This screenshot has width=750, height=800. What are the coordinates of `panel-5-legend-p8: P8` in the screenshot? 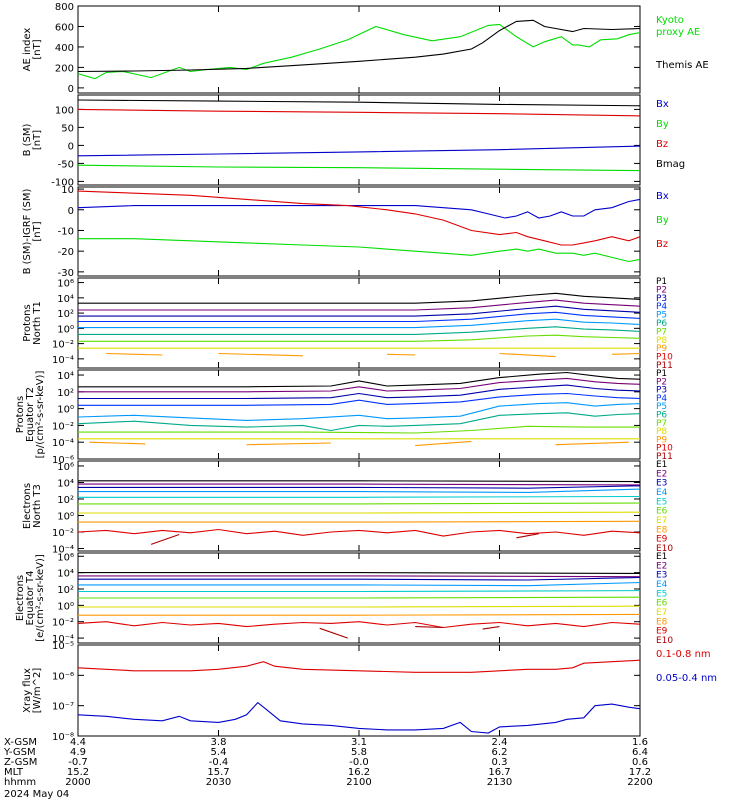 It's located at (661, 432).